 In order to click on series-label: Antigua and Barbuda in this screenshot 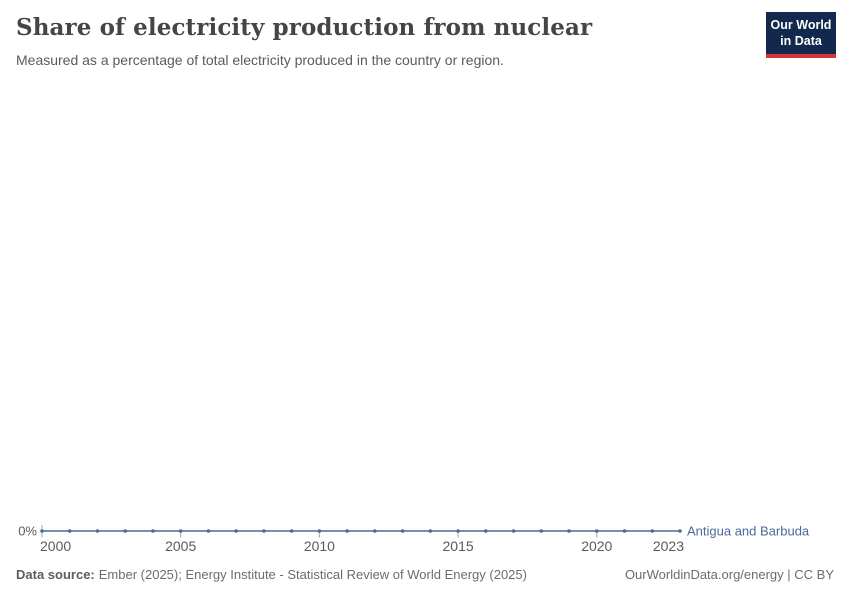, I will do `click(748, 531)`.